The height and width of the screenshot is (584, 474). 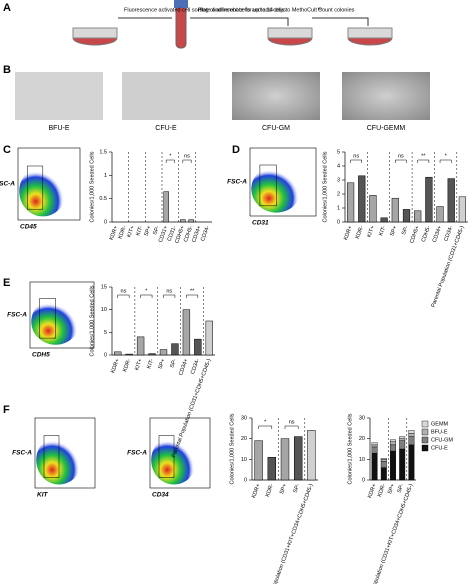 I want to click on panel-label: D, so click(x=236, y=150).